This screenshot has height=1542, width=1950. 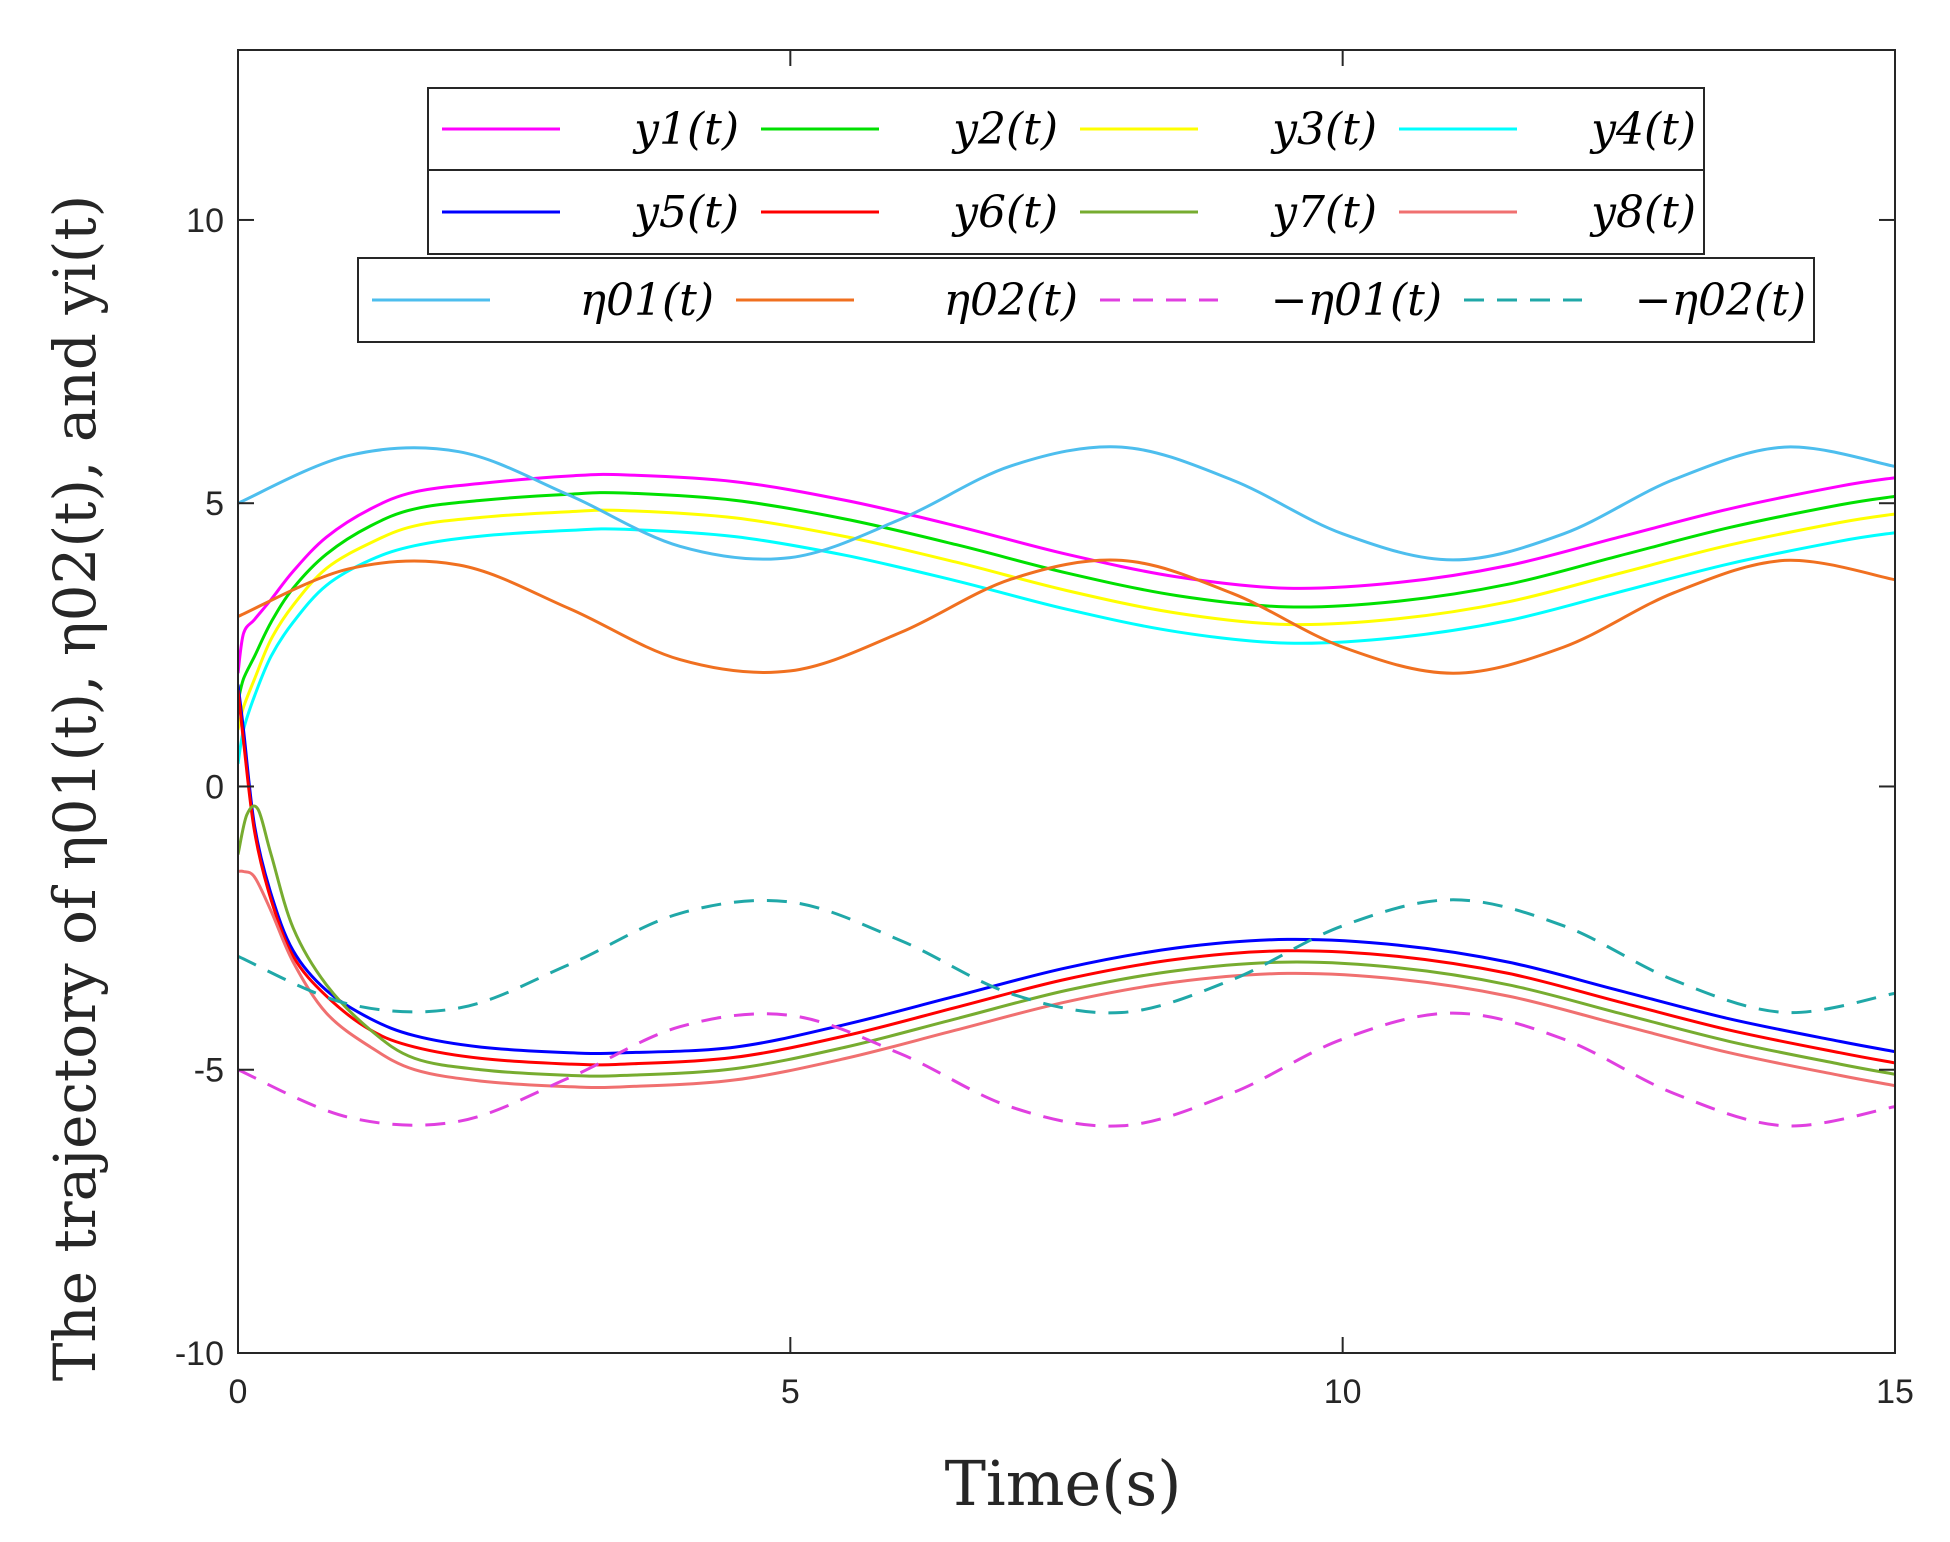 I want to click on legend-label-neg_eta02: −η02(t), so click(x=1720, y=300).